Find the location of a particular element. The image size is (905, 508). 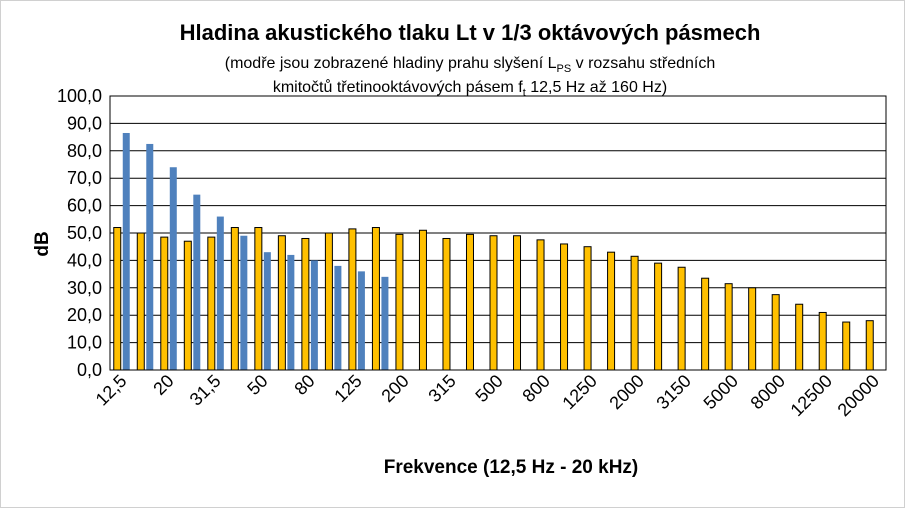

y-tick-label: 10,0 is located at coordinates (84, 343).